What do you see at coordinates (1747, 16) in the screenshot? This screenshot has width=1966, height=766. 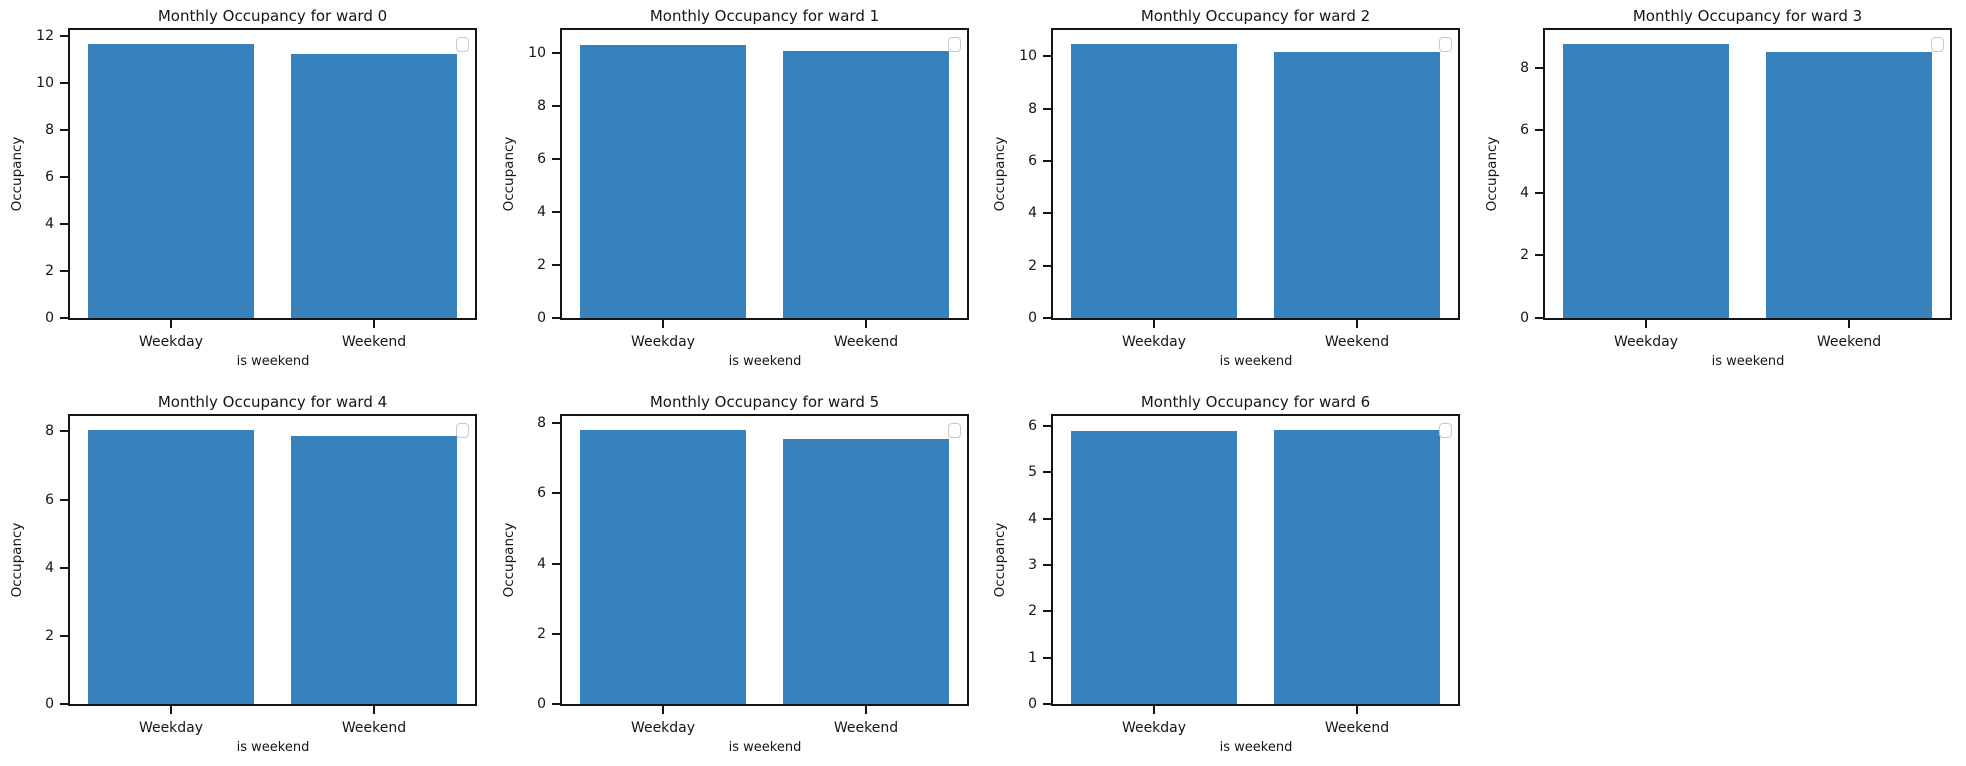 I see `chart-title: Monthly Occupancy for ward 3` at bounding box center [1747, 16].